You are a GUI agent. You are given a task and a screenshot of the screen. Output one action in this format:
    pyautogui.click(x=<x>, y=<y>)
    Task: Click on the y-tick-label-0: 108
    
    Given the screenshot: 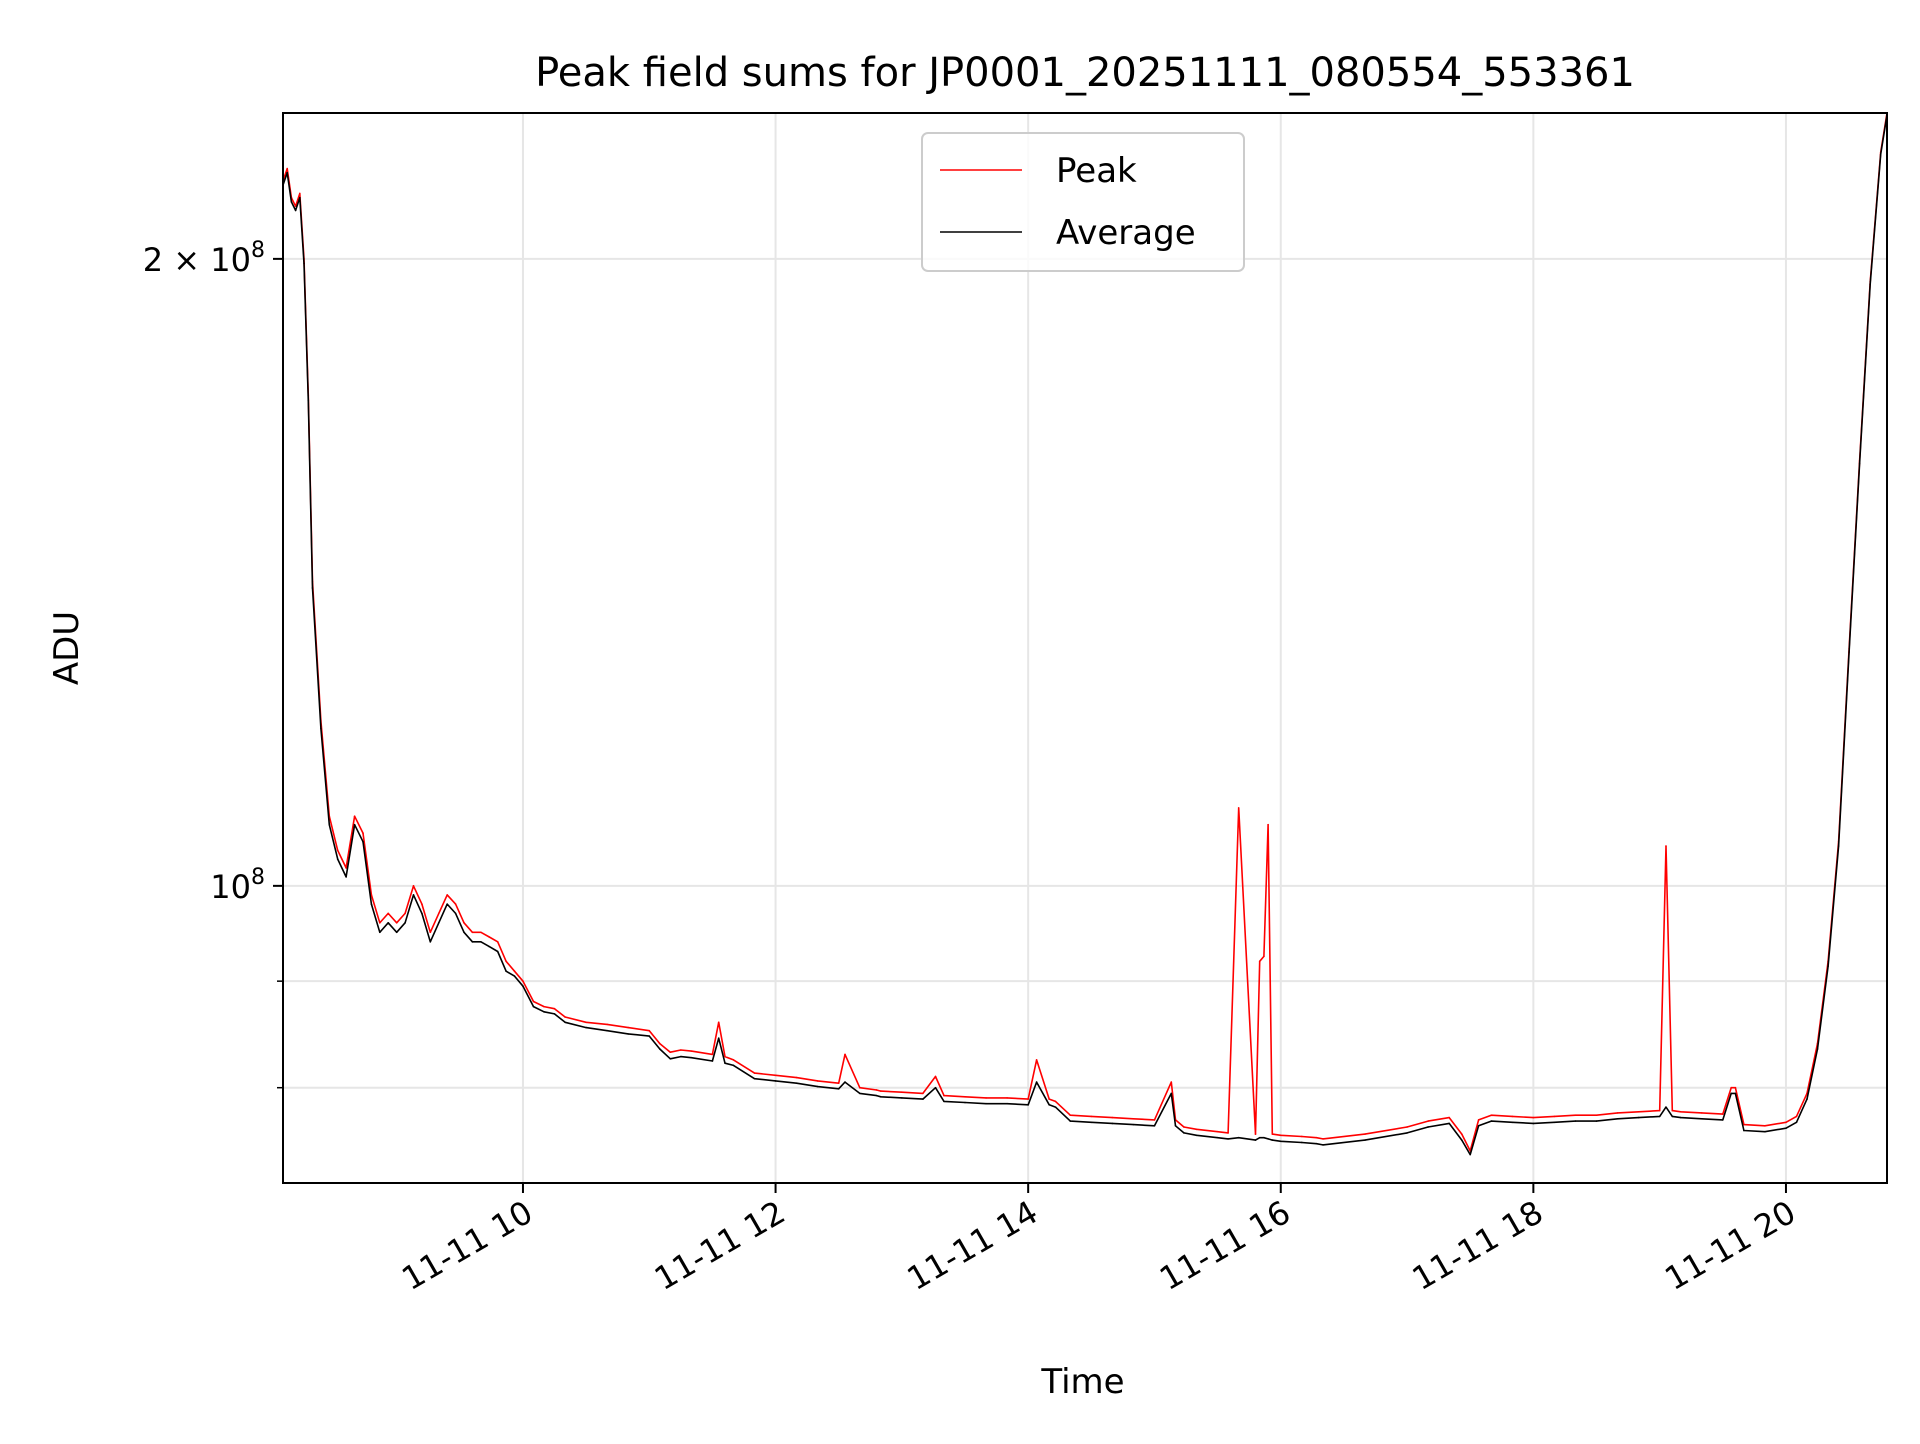 What is the action you would take?
    pyautogui.click(x=237, y=885)
    